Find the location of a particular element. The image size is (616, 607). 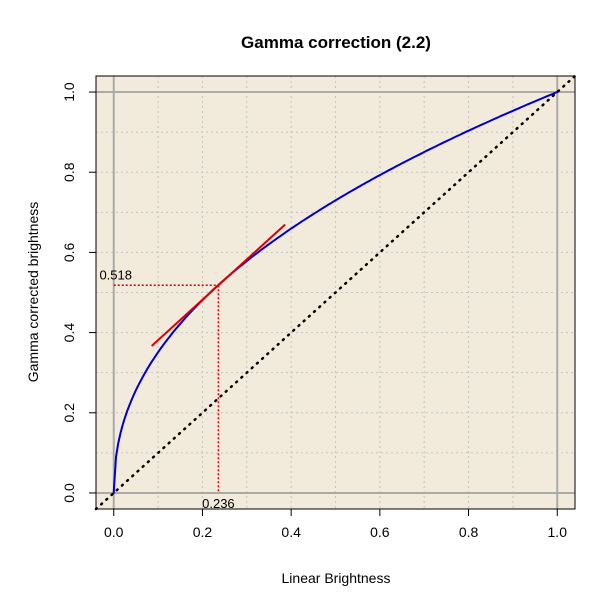

annotation-x-value: 0.236 is located at coordinates (218, 503).